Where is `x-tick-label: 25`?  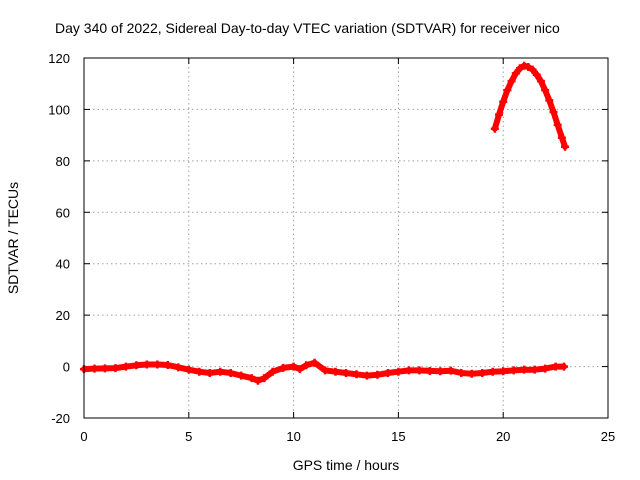 x-tick-label: 25 is located at coordinates (608, 436).